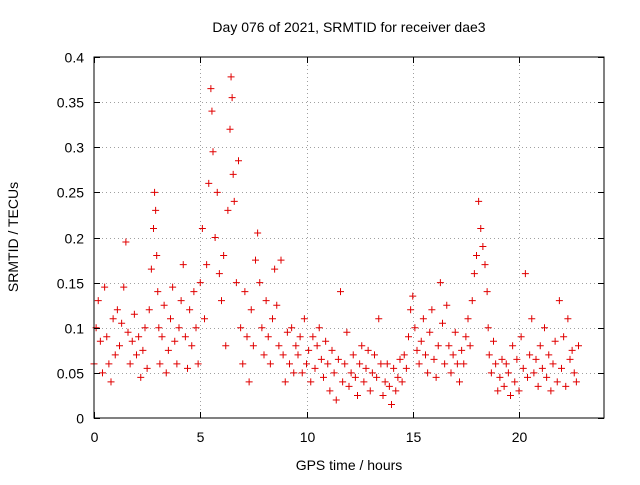 The image size is (640, 485). I want to click on x-tick-label: 5, so click(201, 437).